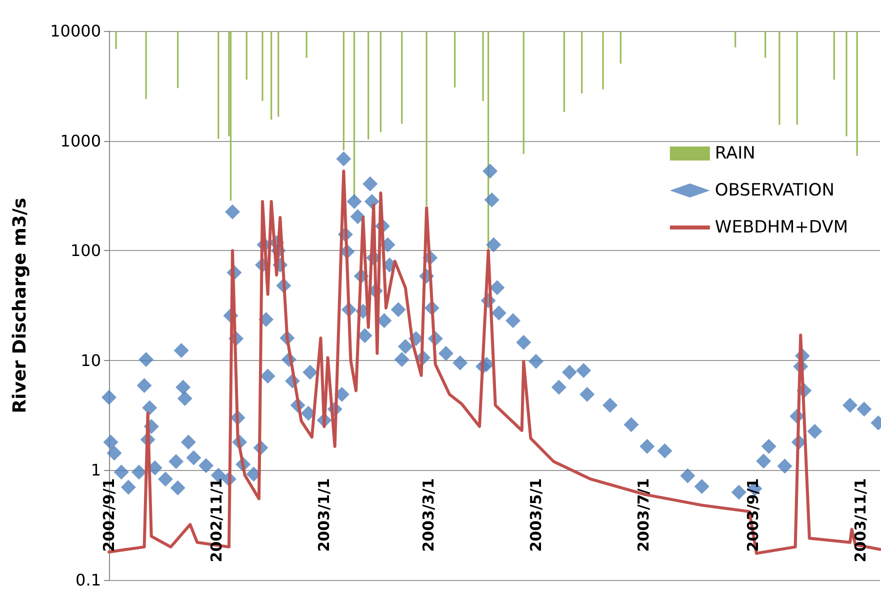 The image size is (881, 599). What do you see at coordinates (643, 515) in the screenshot?
I see `x-tick-label: 2003/7/1` at bounding box center [643, 515].